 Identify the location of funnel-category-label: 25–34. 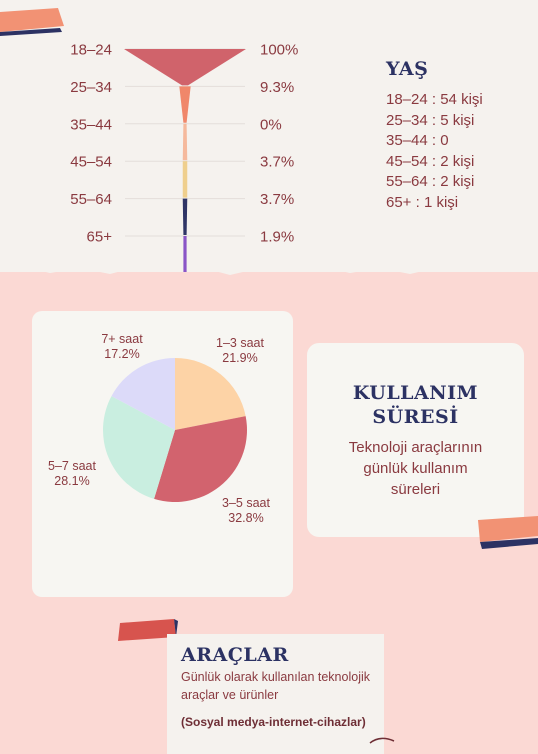
(91, 87).